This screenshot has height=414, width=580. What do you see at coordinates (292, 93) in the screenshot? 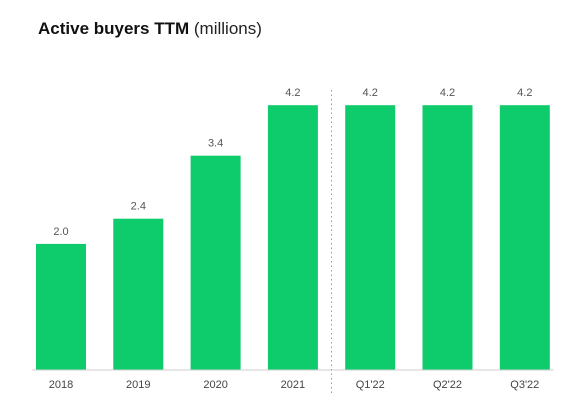
I see `value-label-3: 4.2` at bounding box center [292, 93].